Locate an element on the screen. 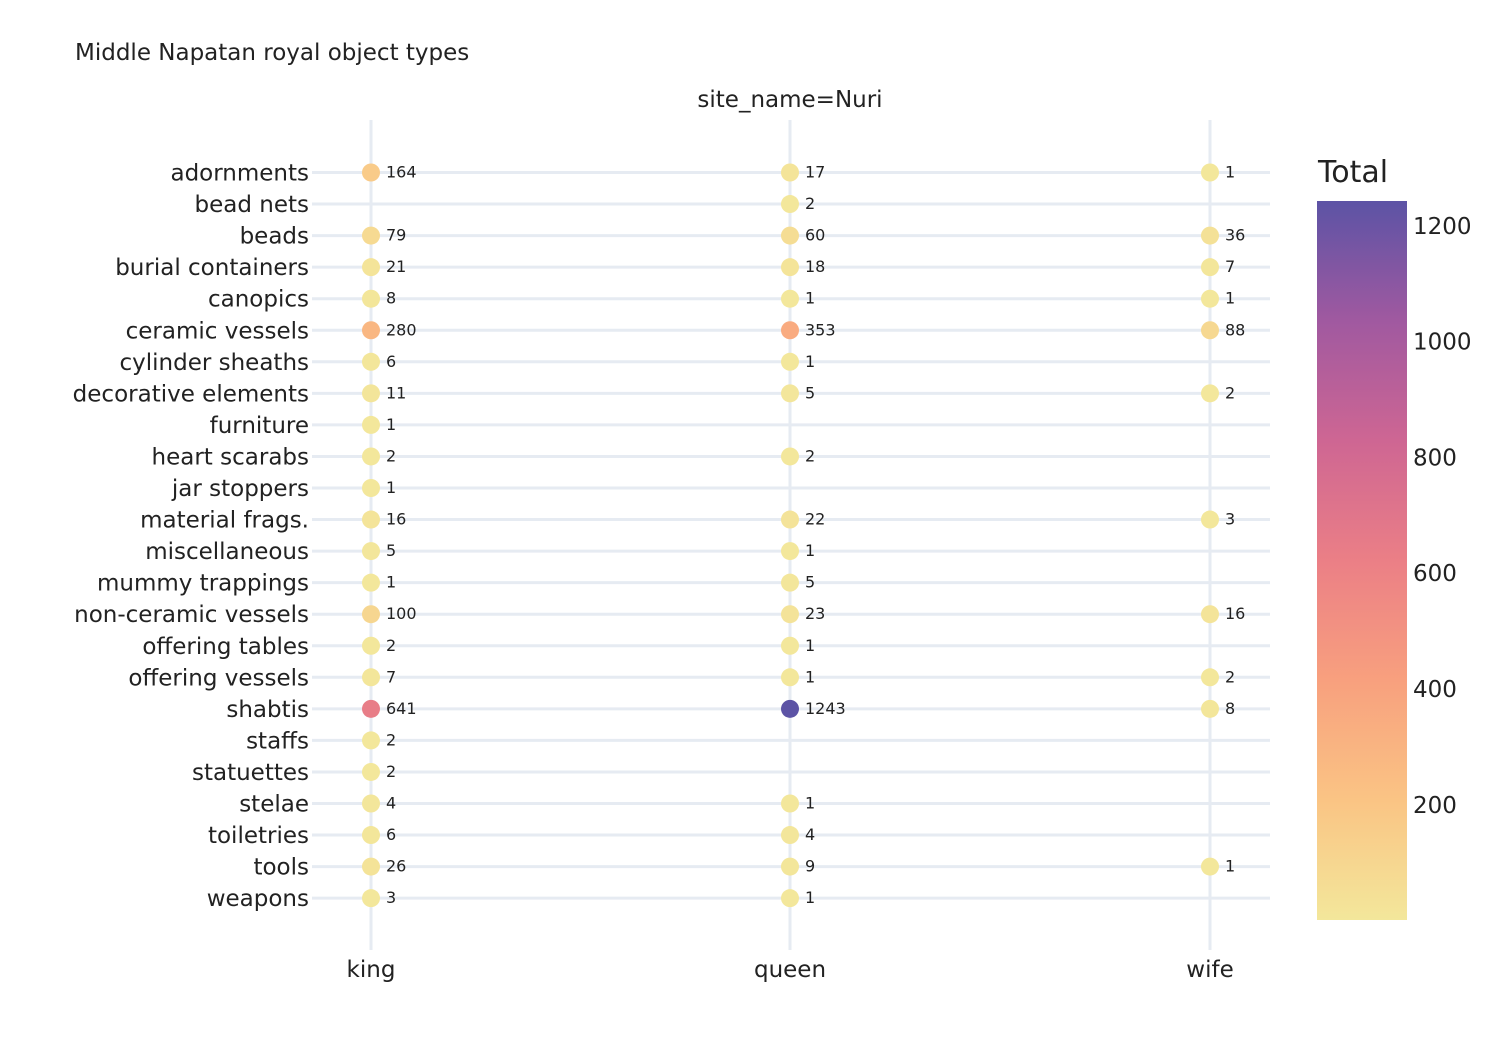 The height and width of the screenshot is (1050, 1500). label-queen-weapons: 1 is located at coordinates (810, 897).